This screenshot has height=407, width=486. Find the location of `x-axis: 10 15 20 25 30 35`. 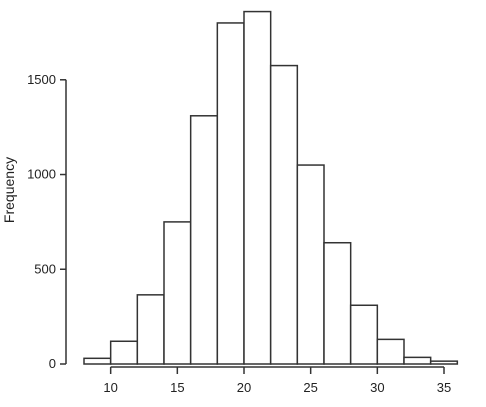

x-axis: 10 15 20 25 30 35 is located at coordinates (277, 380).